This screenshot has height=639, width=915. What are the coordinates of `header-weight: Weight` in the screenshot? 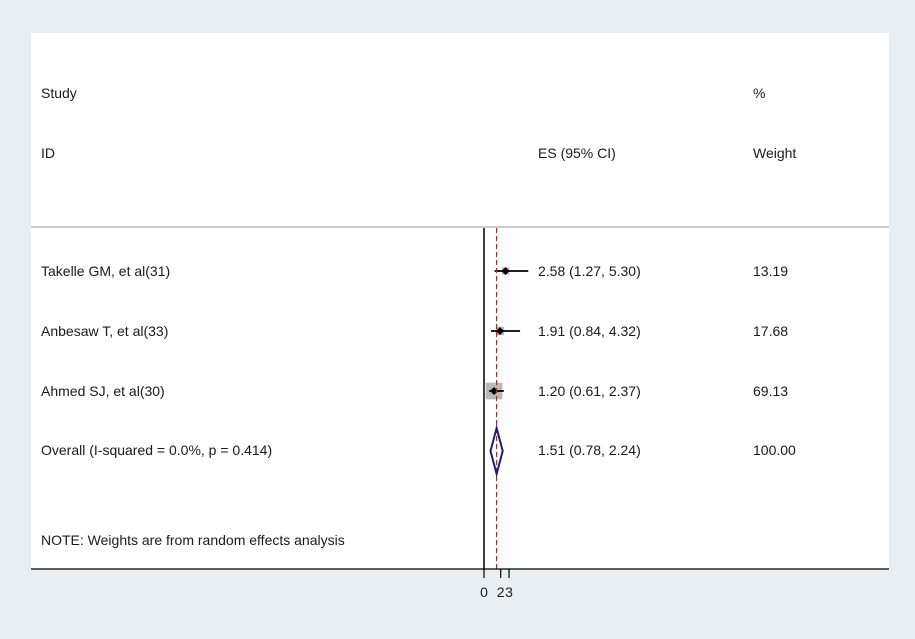 It's located at (774, 153).